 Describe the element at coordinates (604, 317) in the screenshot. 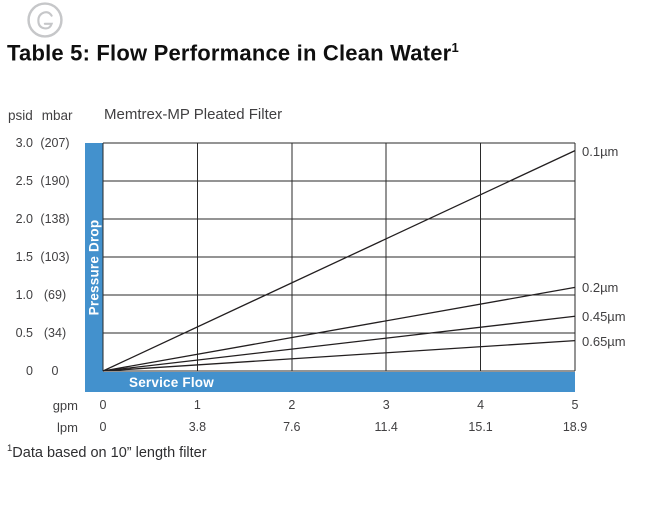

I see `series-label: 0.45µm` at that location.